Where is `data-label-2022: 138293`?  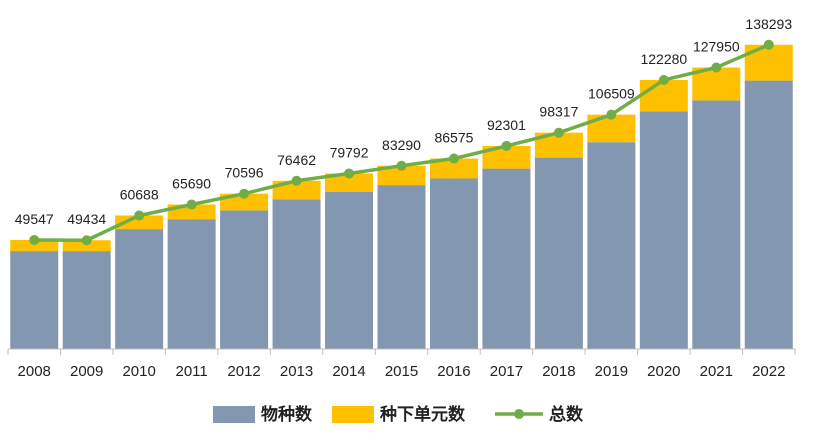
data-label-2022: 138293 is located at coordinates (768, 24).